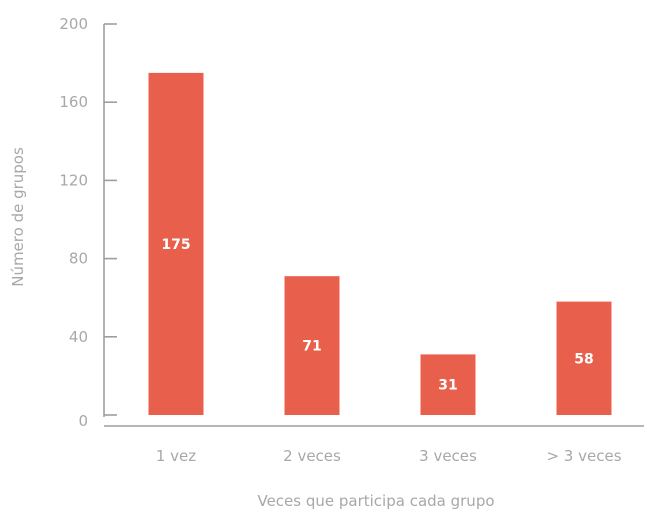  I want to click on bar-value-label: 58, so click(583, 359).